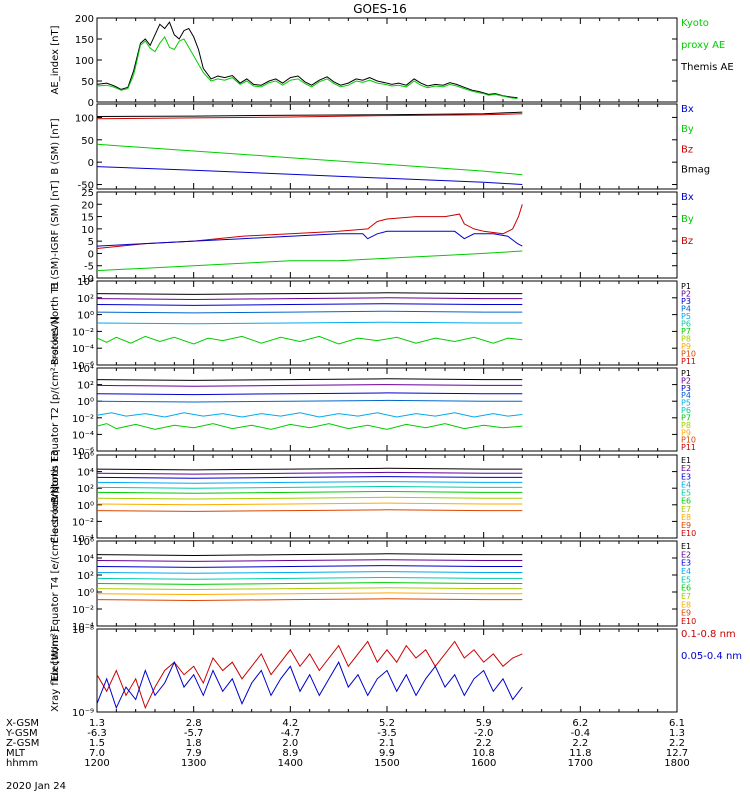  What do you see at coordinates (55, 496) in the screenshot?
I see `y-axis-label: Electrons North T3` at bounding box center [55, 496].